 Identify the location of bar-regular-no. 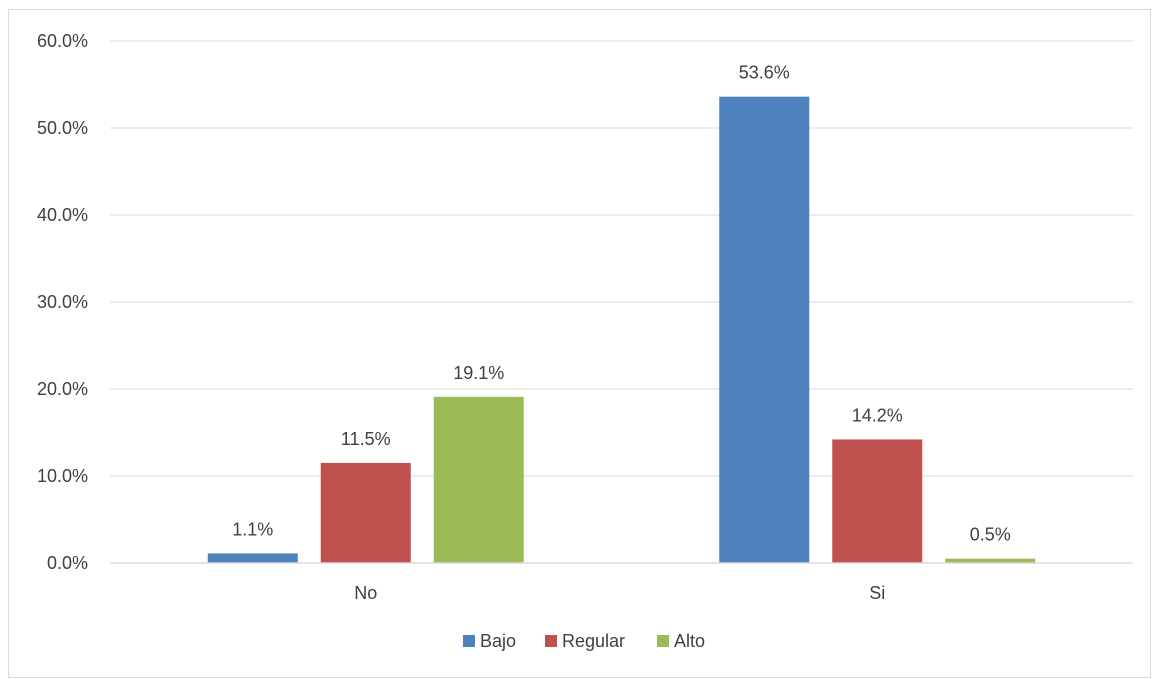
(365, 512).